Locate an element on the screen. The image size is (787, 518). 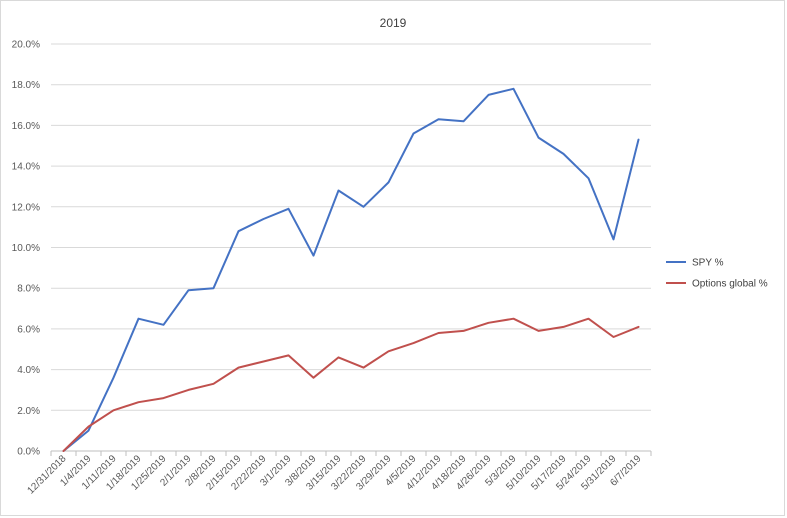
y-tick-label: 0.0% is located at coordinates (28, 452).